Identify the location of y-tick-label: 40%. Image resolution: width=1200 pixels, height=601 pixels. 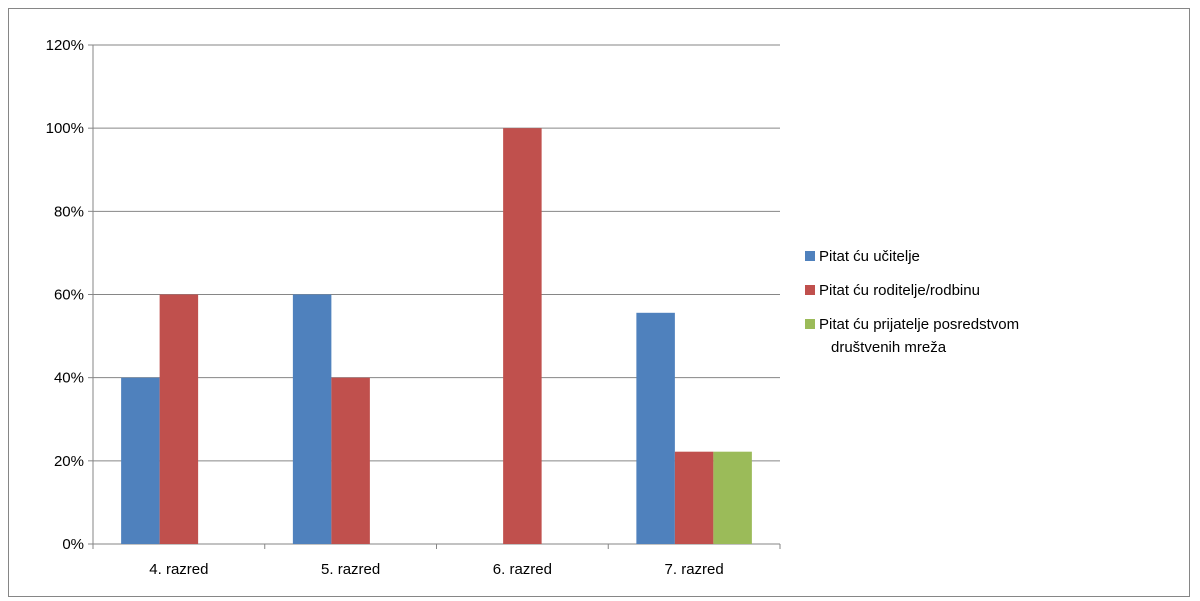
(69, 378).